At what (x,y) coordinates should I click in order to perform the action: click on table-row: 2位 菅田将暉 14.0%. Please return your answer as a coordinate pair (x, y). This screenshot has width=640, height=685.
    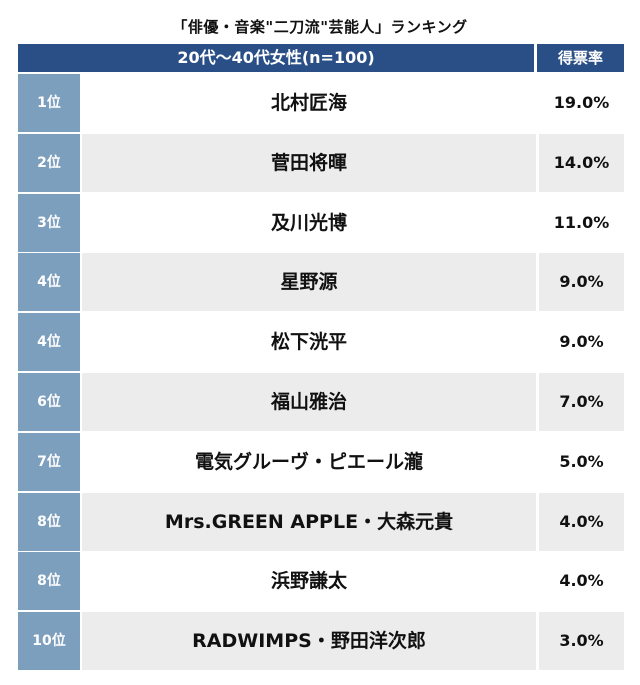
    Looking at the image, I should click on (321, 162).